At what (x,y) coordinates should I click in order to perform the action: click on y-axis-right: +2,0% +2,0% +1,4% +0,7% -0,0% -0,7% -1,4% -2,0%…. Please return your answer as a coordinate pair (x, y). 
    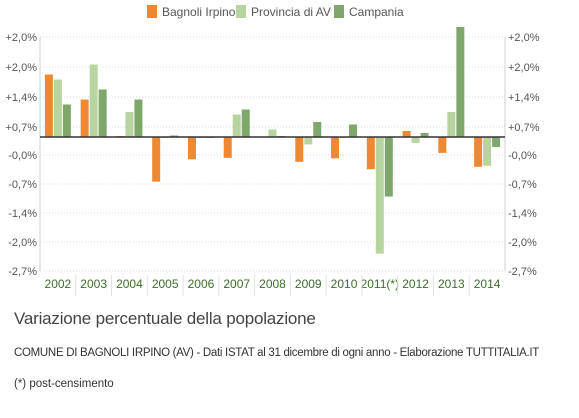
    Looking at the image, I should click on (524, 155).